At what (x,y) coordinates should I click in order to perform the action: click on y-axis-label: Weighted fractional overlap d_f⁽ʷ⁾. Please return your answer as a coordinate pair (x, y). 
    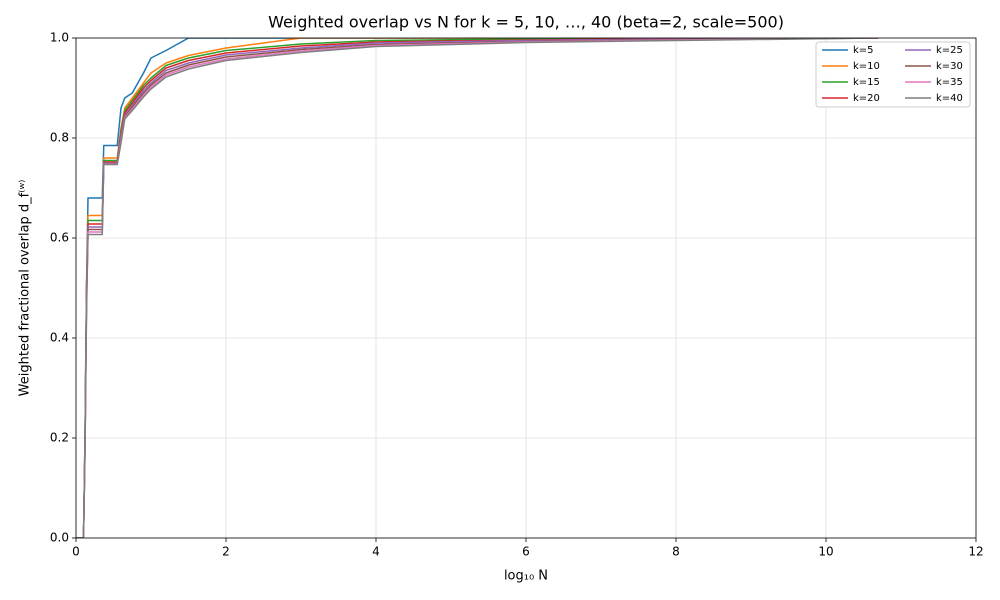
    Looking at the image, I should click on (25, 288).